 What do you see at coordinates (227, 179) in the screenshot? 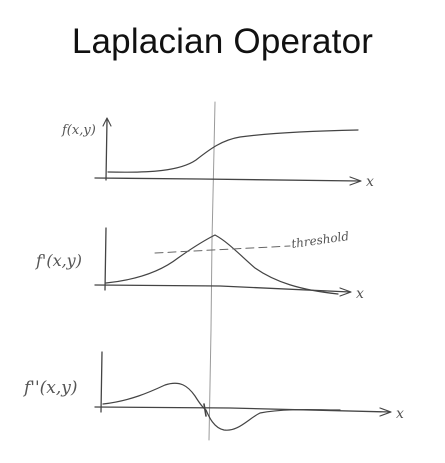
I see `panel1-x-axis` at bounding box center [227, 179].